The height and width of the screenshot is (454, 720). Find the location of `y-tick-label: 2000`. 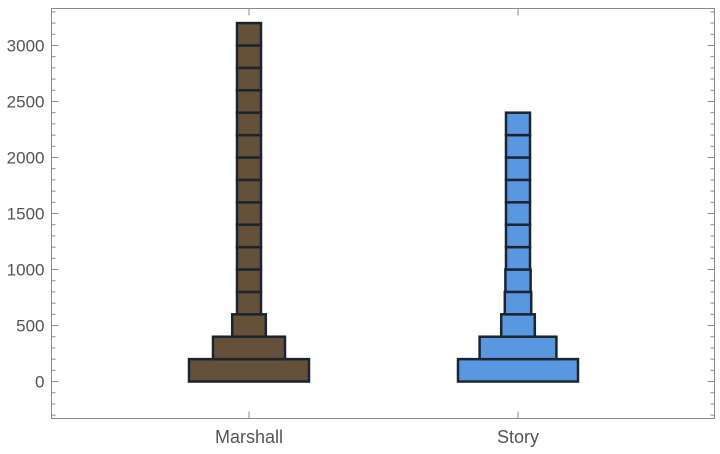

y-tick-label: 2000 is located at coordinates (26, 157).